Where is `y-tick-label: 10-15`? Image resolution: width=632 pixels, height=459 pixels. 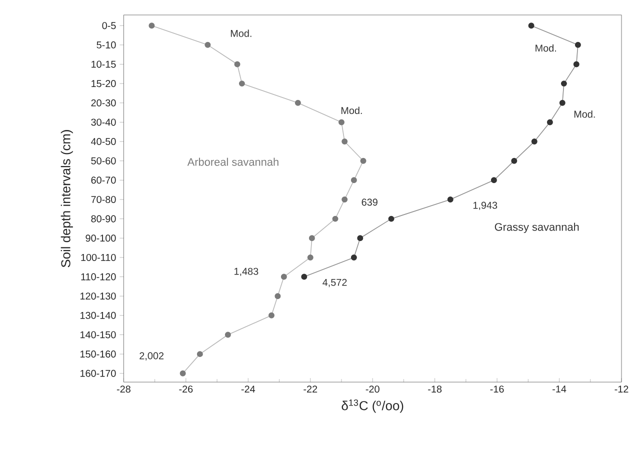
y-tick-label: 10-15 is located at coordinates (104, 64).